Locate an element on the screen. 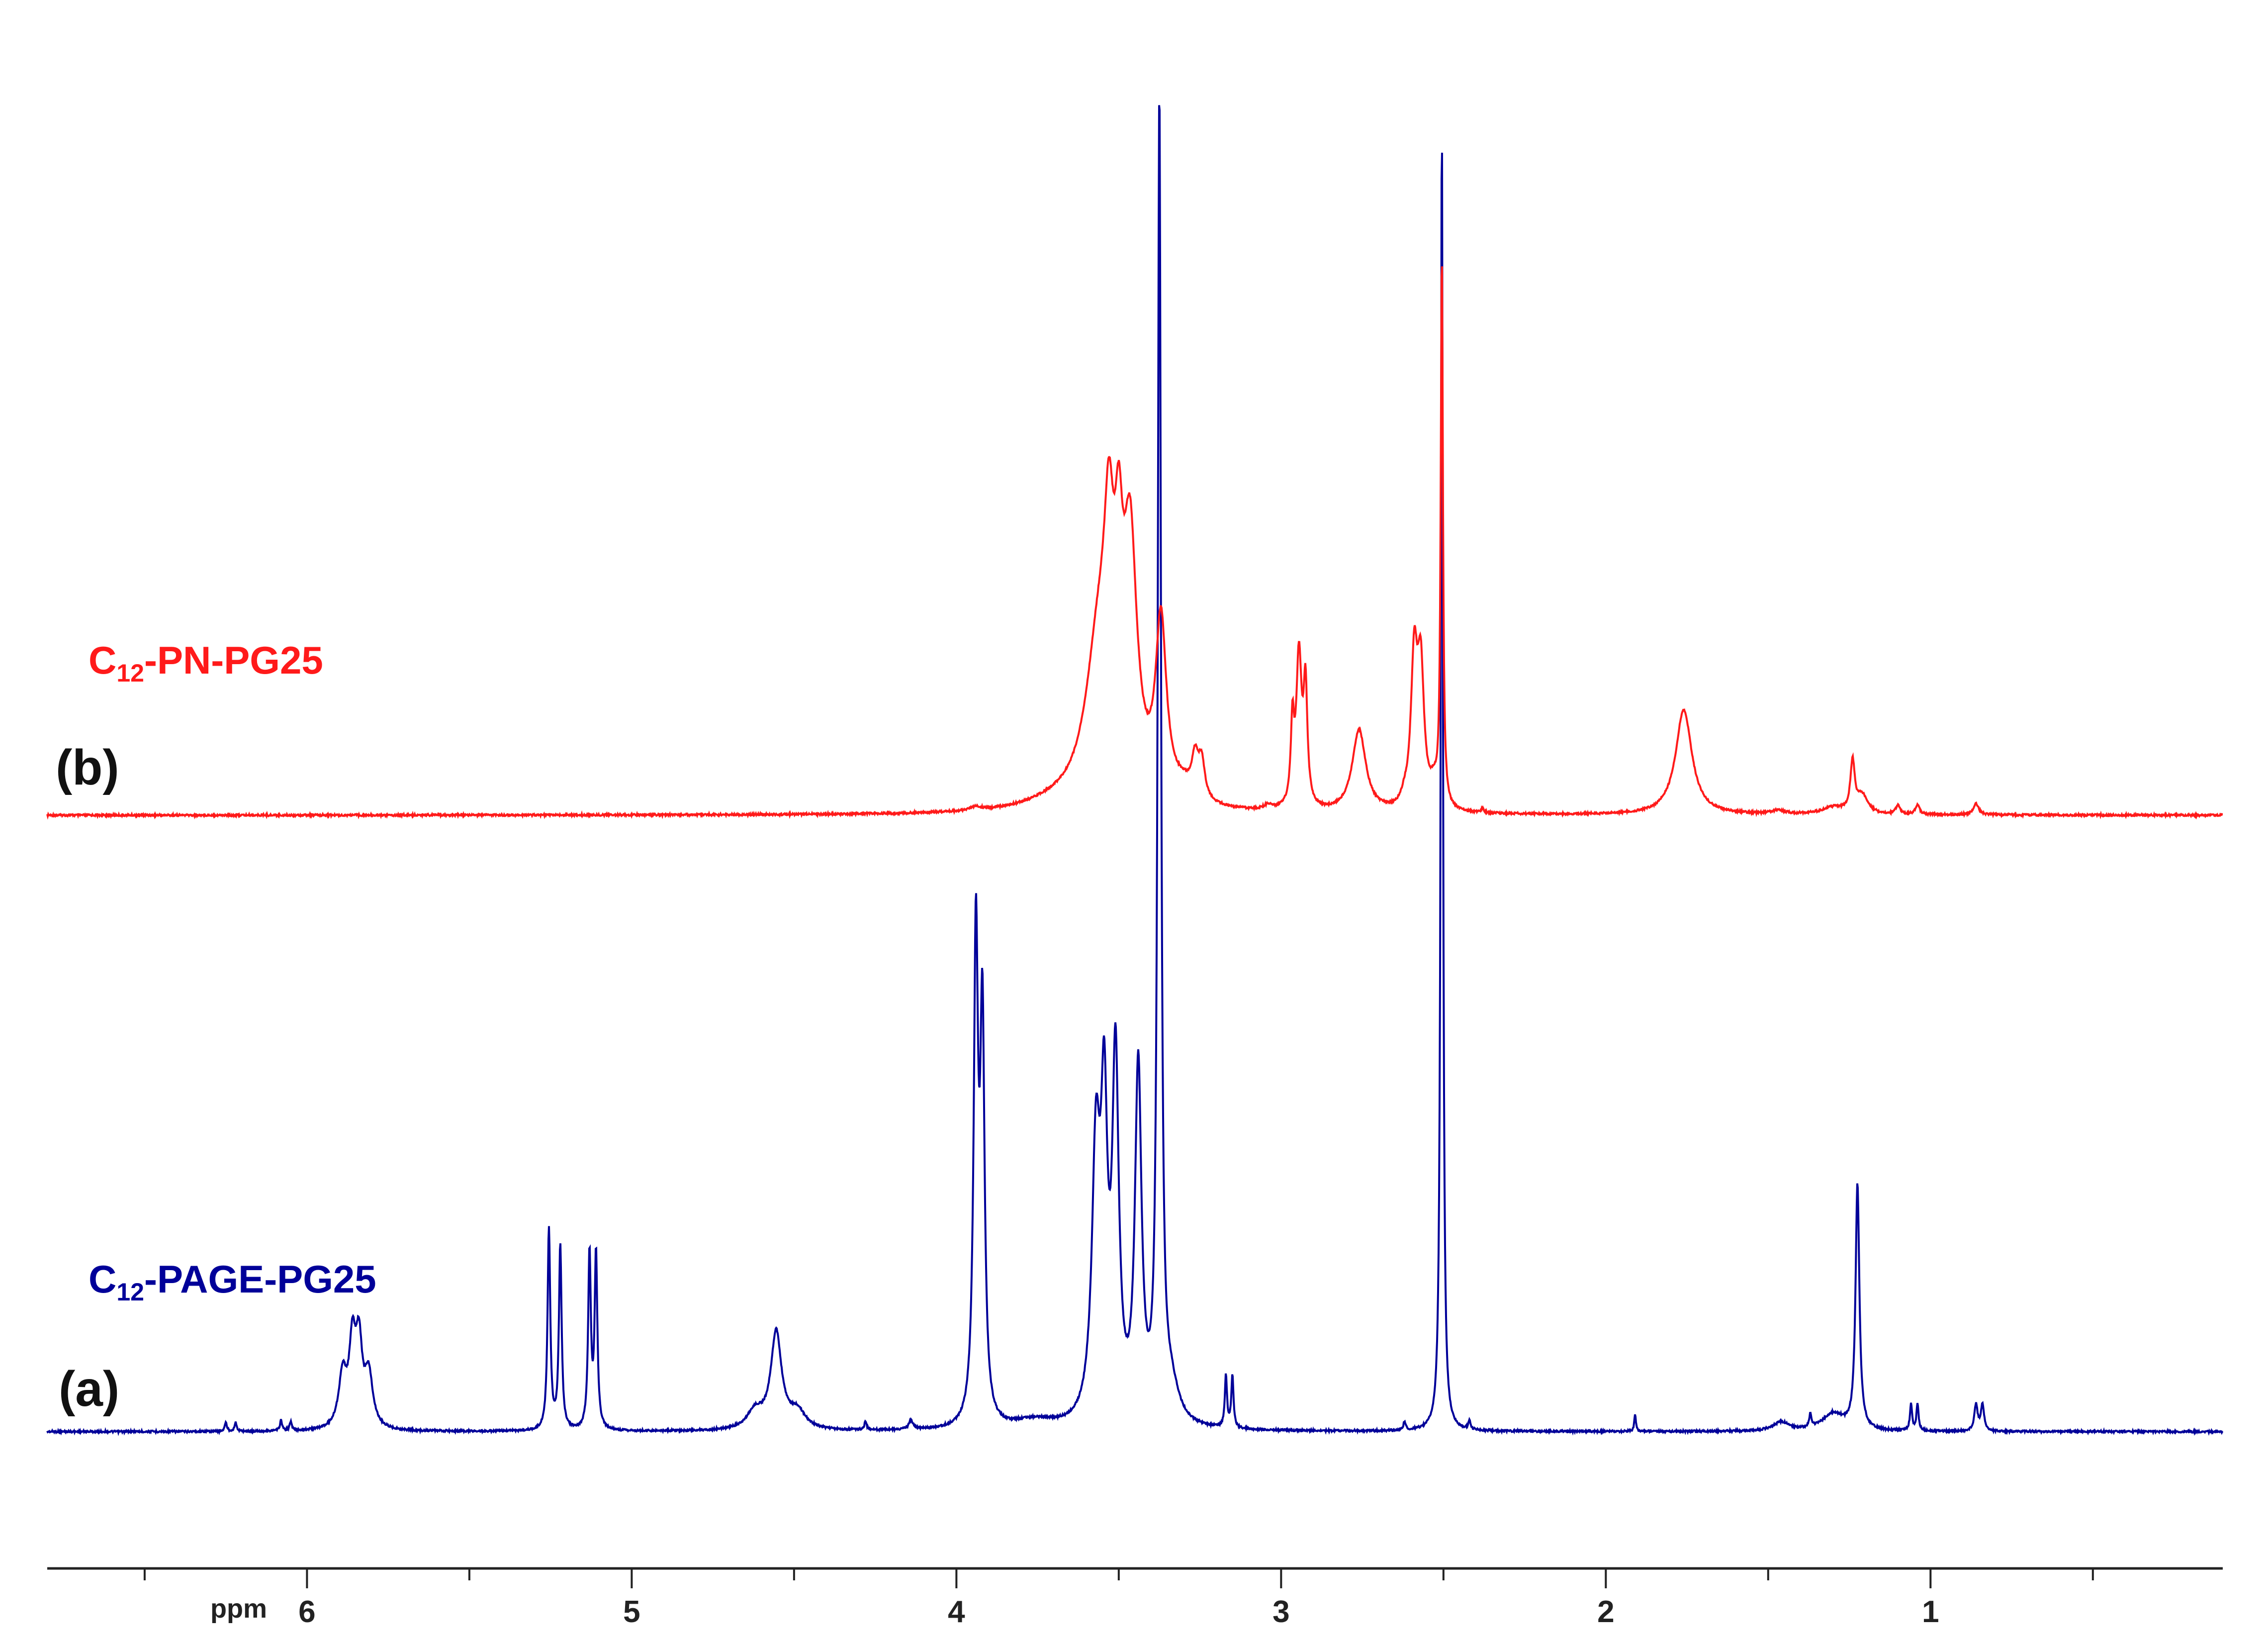  tick-label-2: 4 is located at coordinates (957, 1612).